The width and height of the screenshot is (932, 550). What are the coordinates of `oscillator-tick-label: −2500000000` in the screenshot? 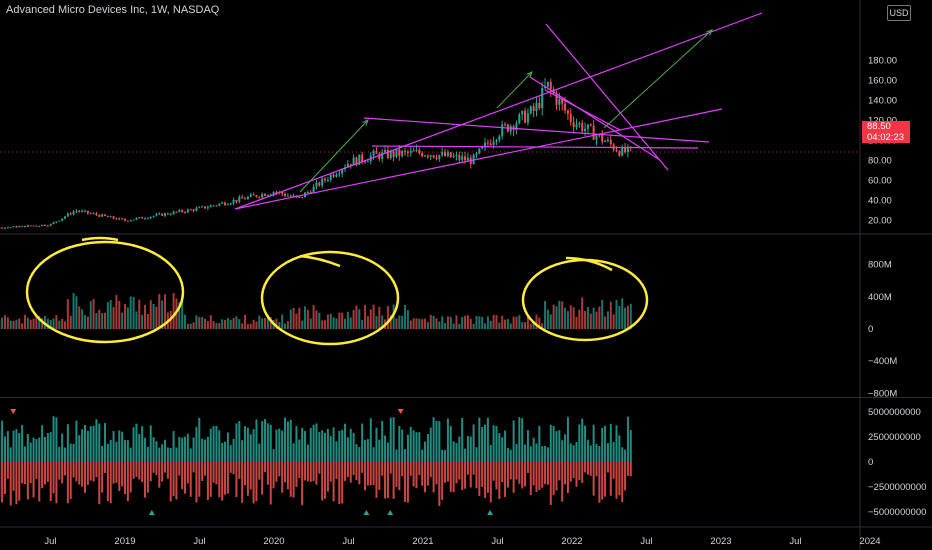 It's located at (897, 487).